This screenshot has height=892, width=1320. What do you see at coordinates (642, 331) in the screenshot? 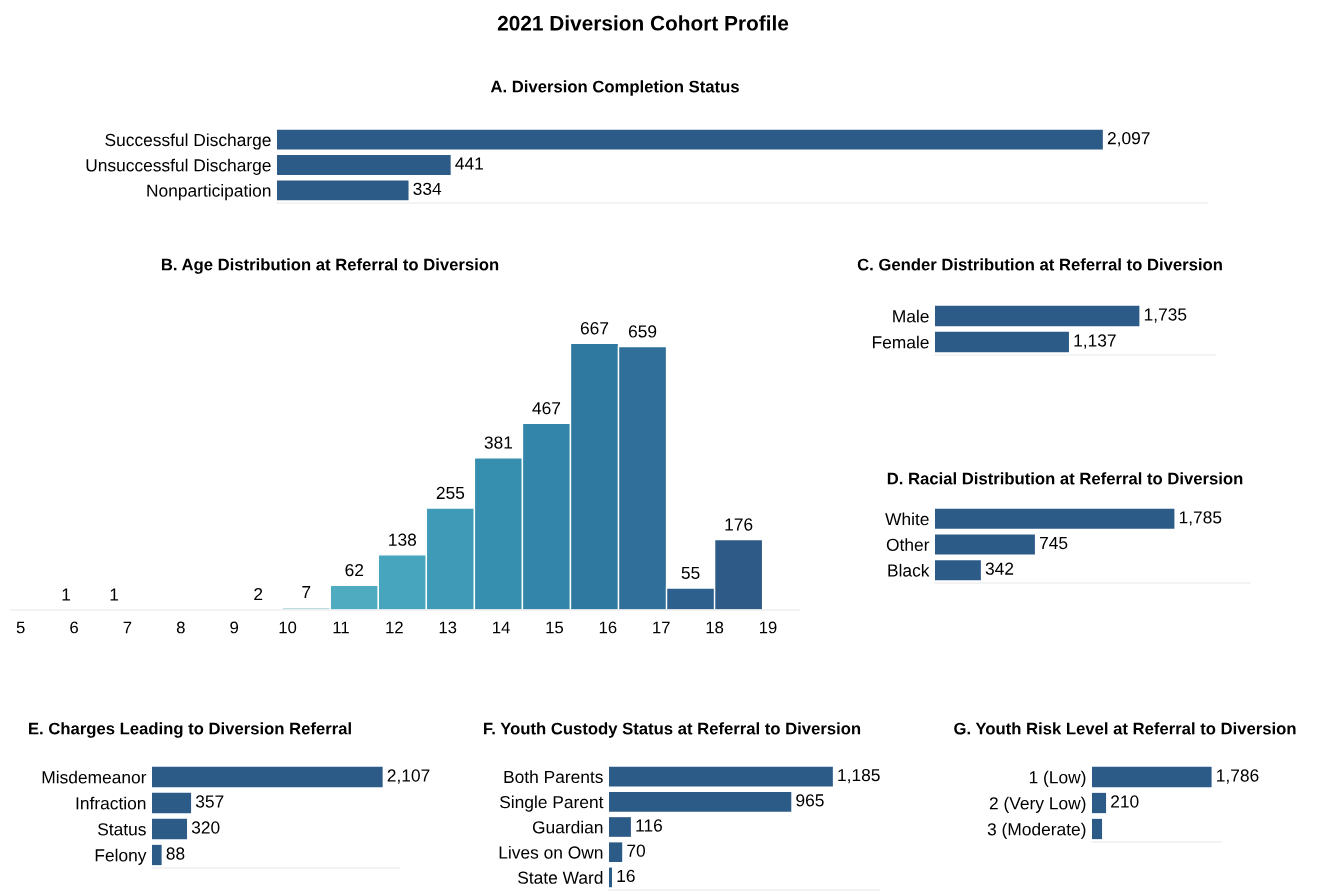
I see `data-label: 659` at bounding box center [642, 331].